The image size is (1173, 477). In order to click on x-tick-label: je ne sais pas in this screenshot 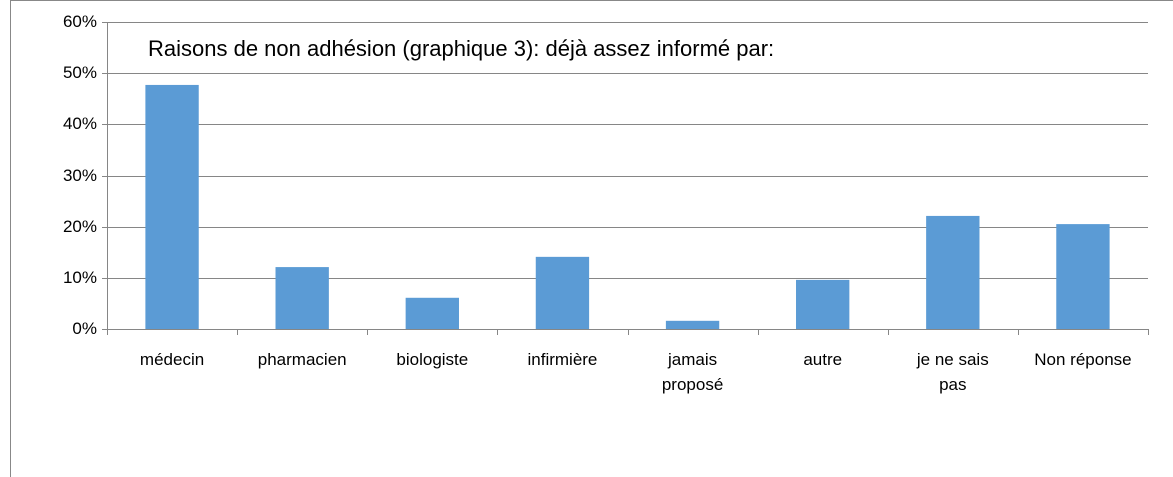, I will do `click(952, 372)`.